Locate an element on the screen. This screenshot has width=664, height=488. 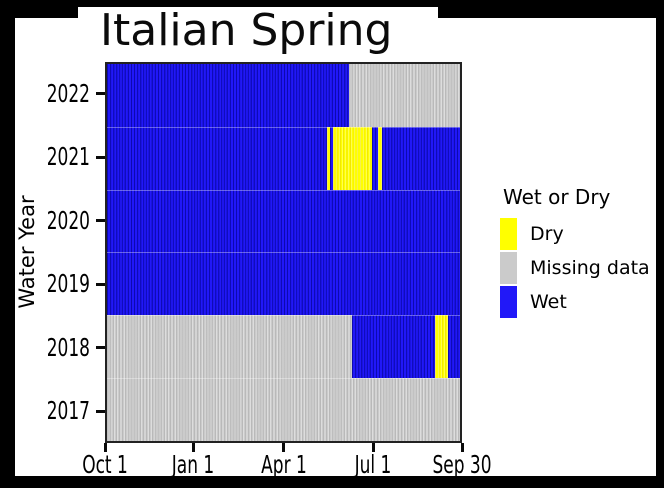
heatmap-row-2020 is located at coordinates (283, 221).